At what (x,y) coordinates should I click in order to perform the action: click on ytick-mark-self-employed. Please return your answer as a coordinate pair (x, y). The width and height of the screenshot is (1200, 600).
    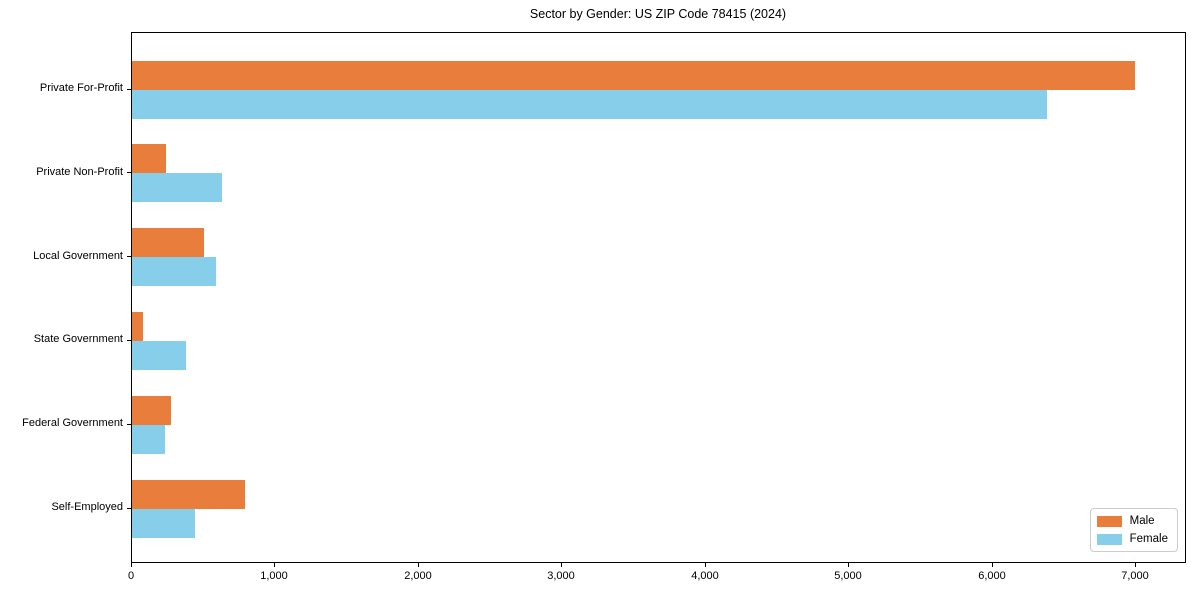
    Looking at the image, I should click on (129, 508).